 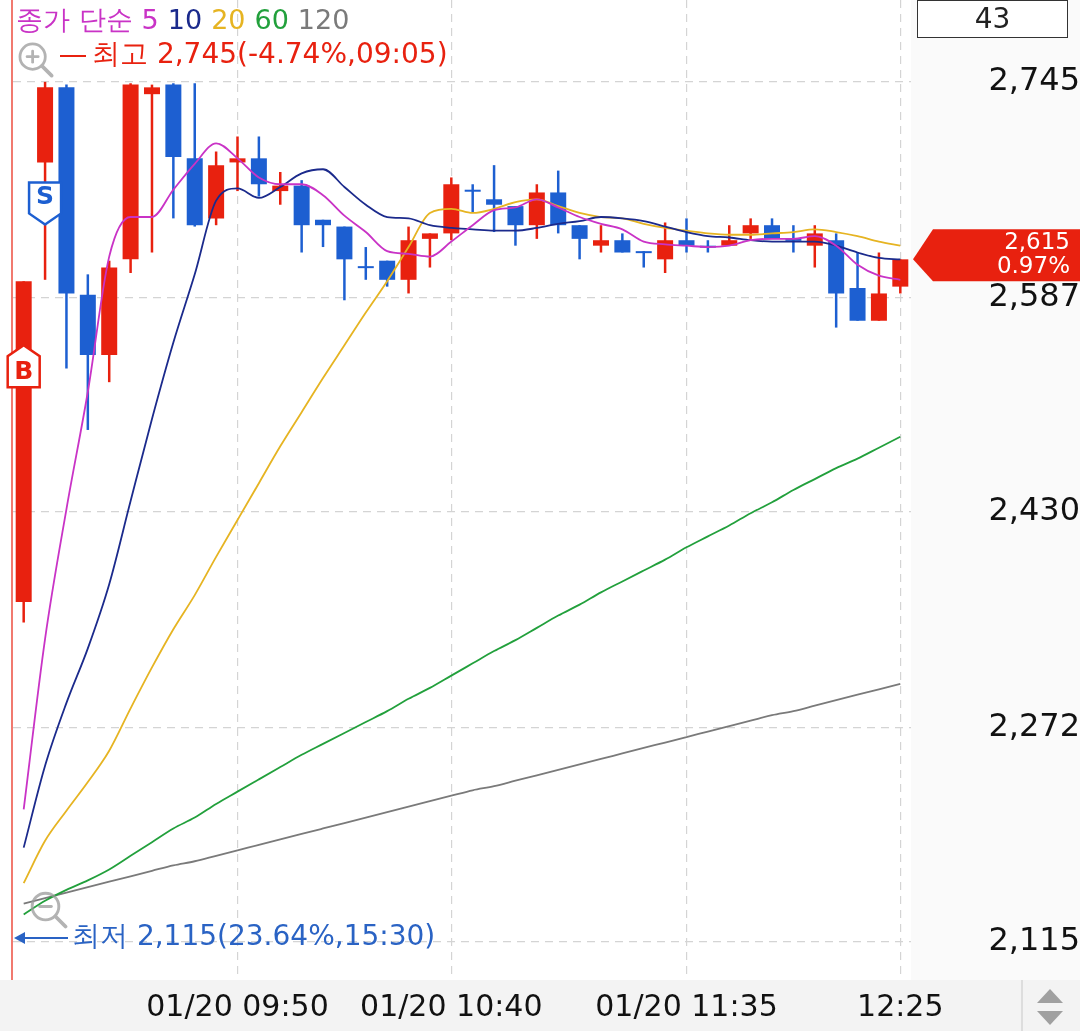 I want to click on text: 10, so click(x=185, y=19).